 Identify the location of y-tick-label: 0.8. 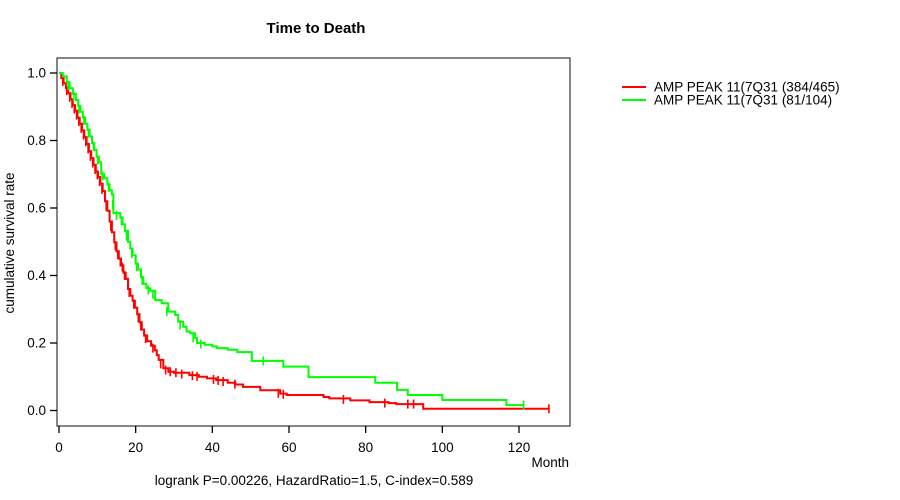
(36, 140).